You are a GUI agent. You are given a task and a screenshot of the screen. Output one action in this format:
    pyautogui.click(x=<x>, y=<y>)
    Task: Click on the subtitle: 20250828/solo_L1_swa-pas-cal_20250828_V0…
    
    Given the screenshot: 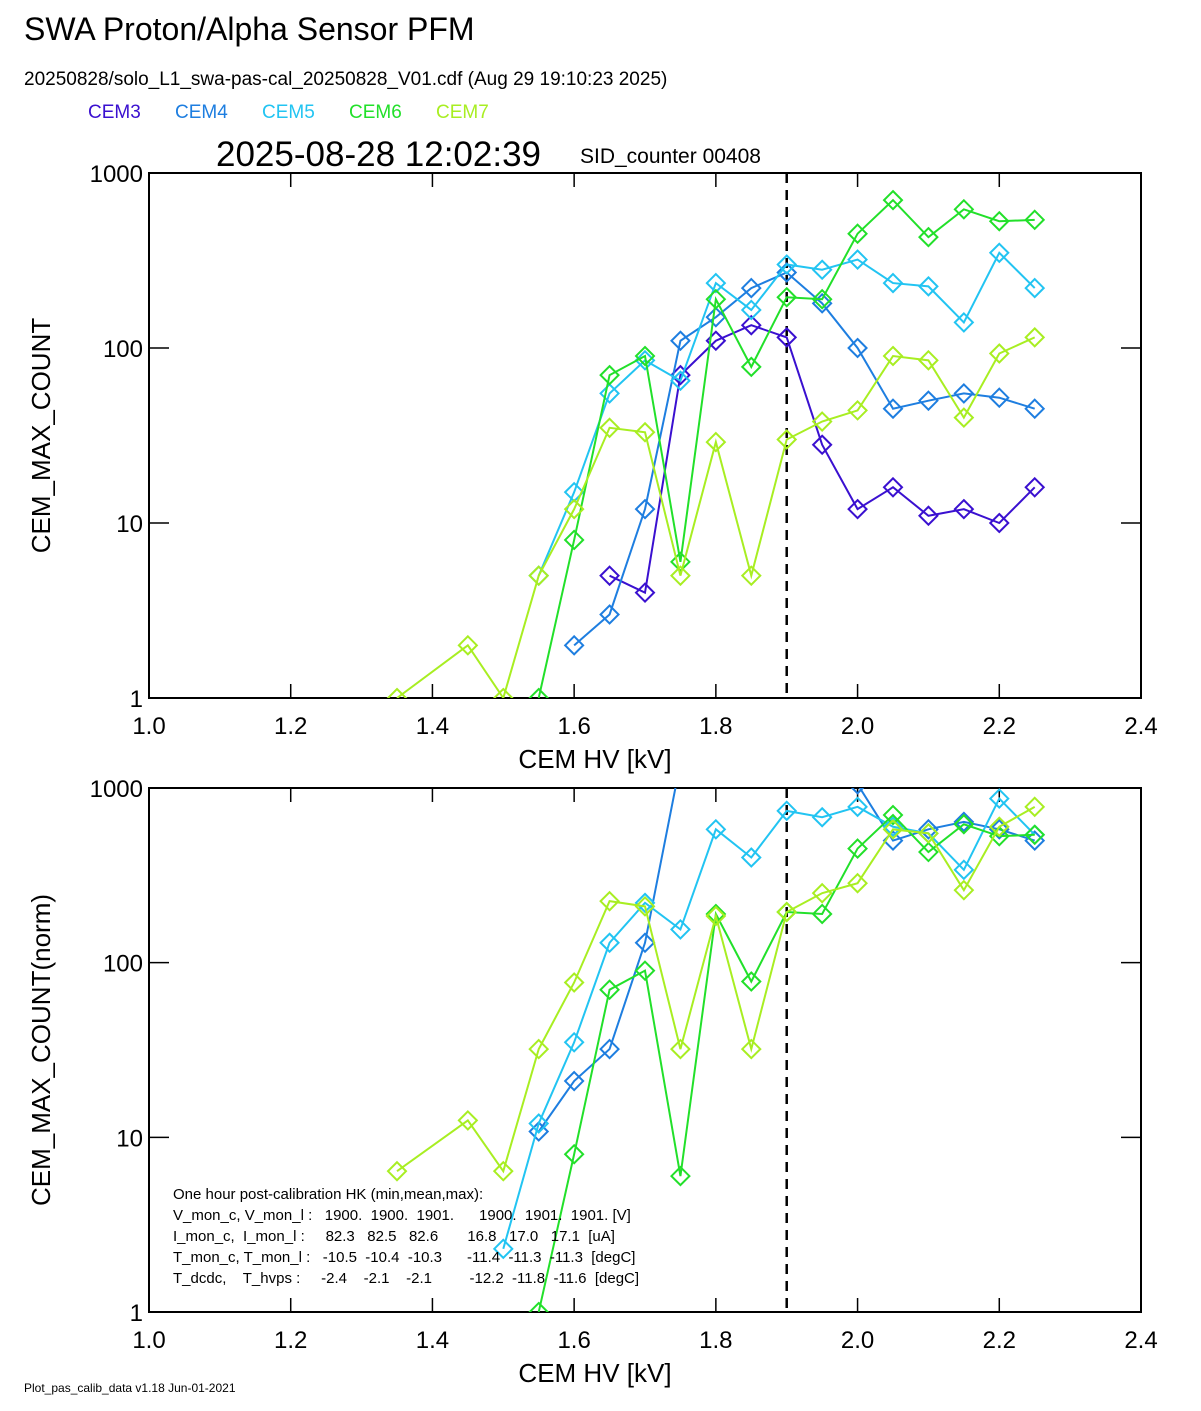 What is the action you would take?
    pyautogui.click(x=345, y=79)
    